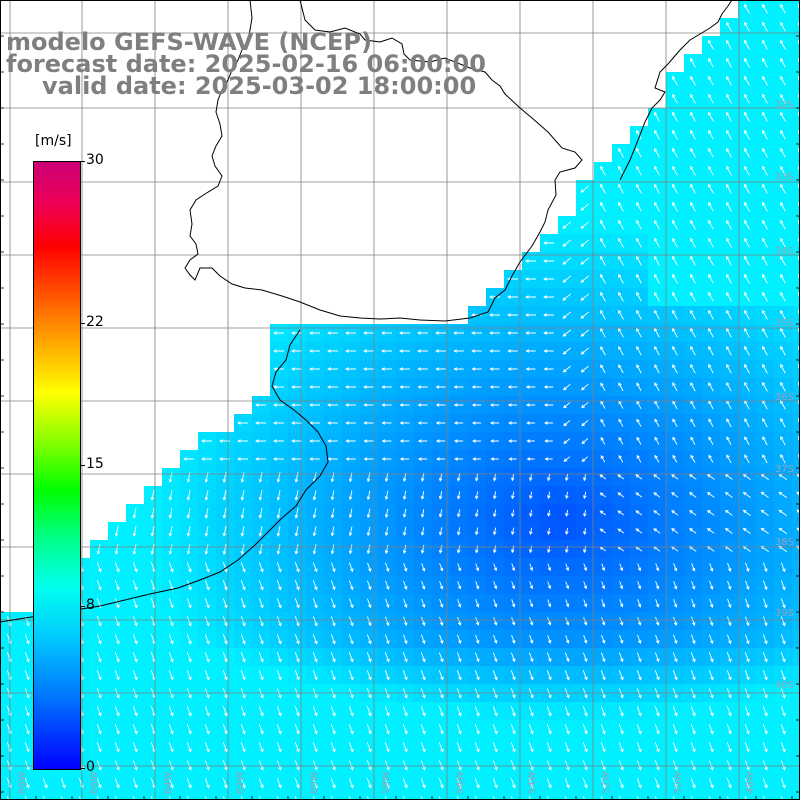 The image size is (800, 800). Describe the element at coordinates (90, 605) in the screenshot. I see `colorbar-tick-label: 8` at that location.